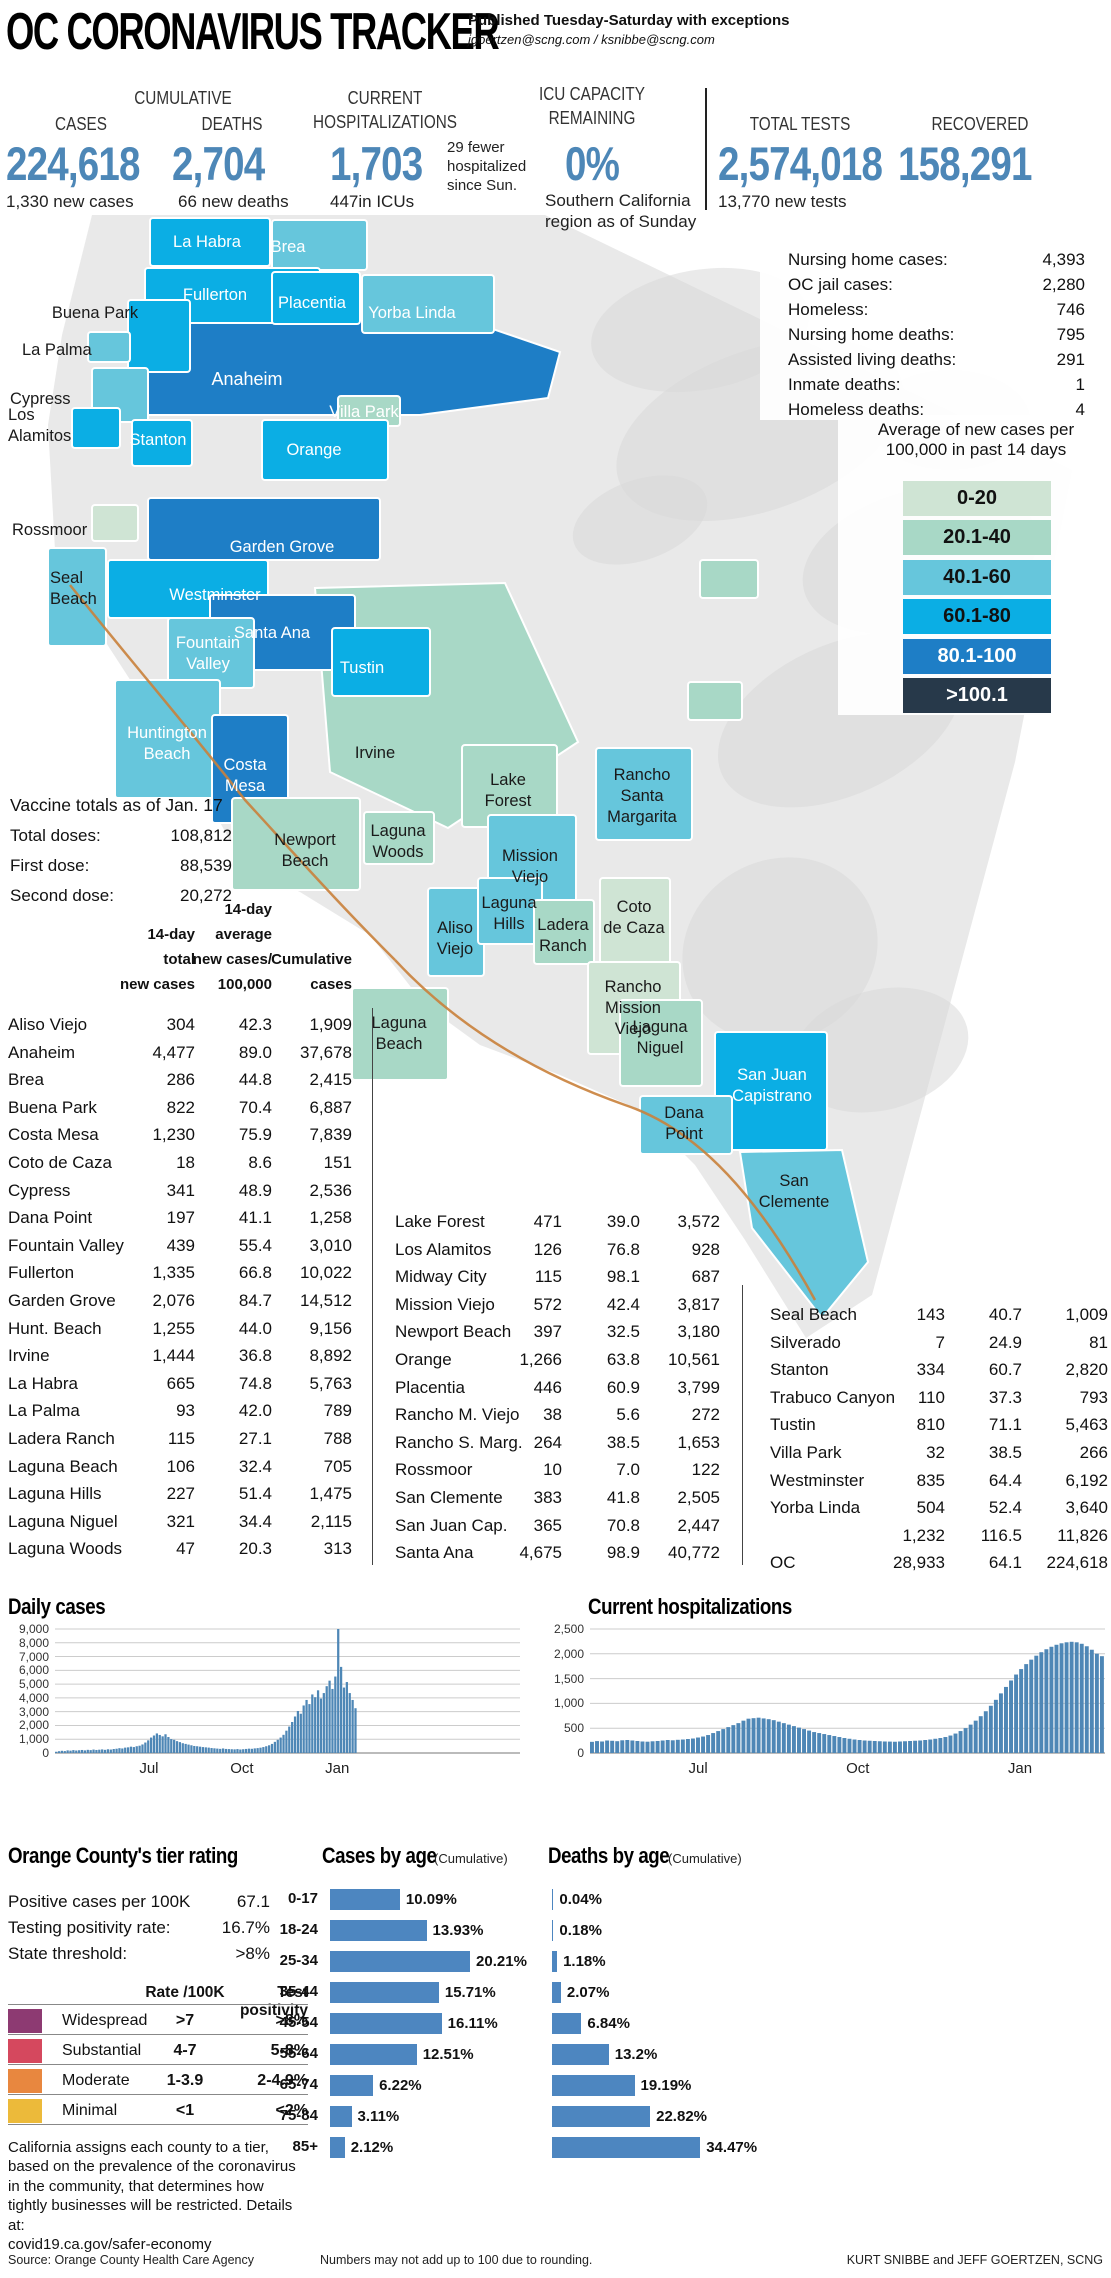 The image size is (1111, 2278). Describe the element at coordinates (434, 1470) in the screenshot. I see `table-city-name: Rossmoor` at that location.